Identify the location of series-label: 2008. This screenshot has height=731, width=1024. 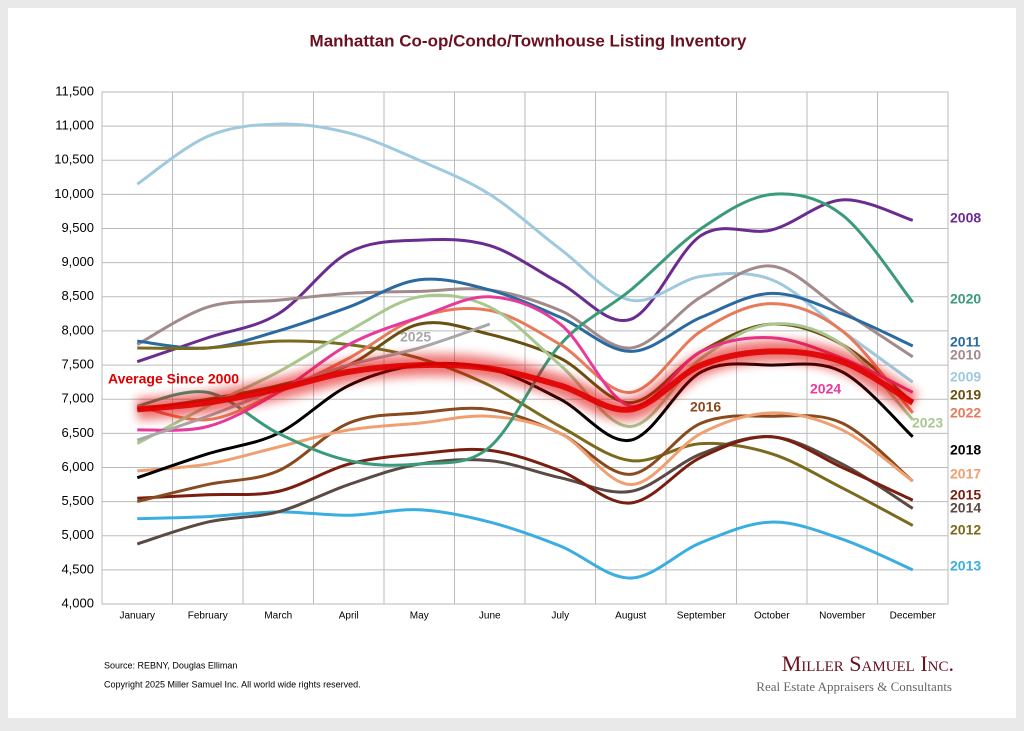
(965, 218).